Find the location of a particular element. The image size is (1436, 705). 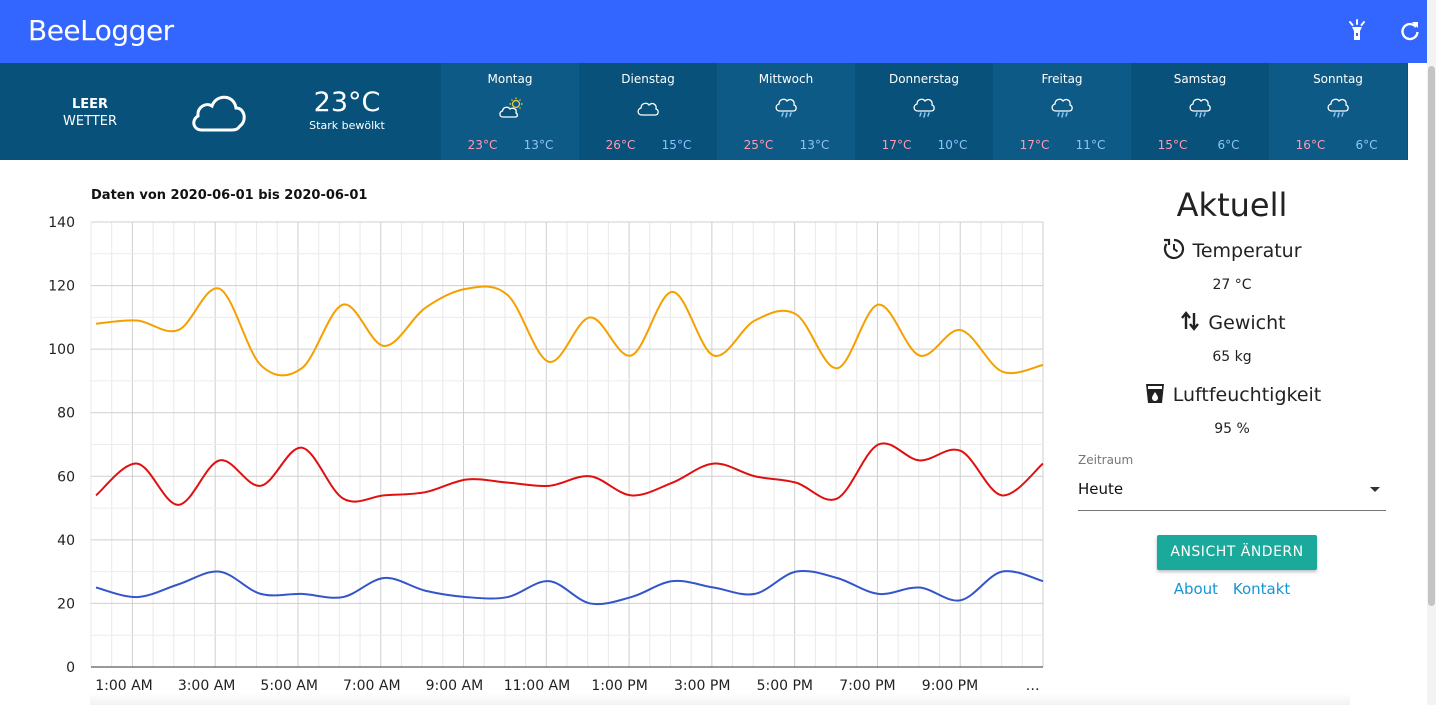

period-select: Heute is located at coordinates (1232, 494).